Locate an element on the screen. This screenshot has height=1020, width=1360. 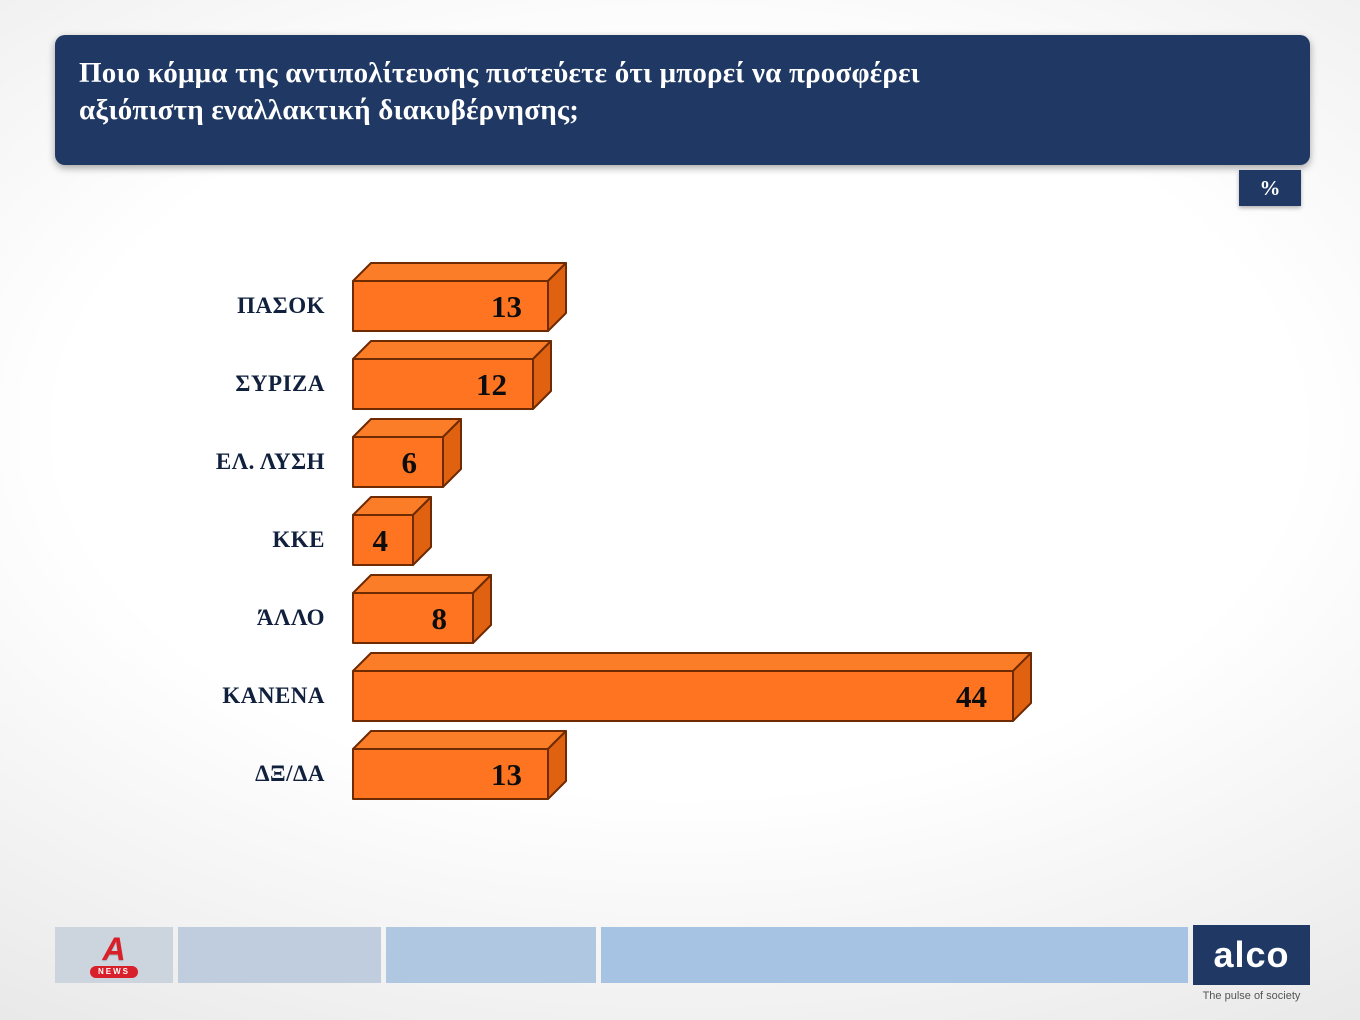
bar-3d: 8 is located at coordinates (422, 608).